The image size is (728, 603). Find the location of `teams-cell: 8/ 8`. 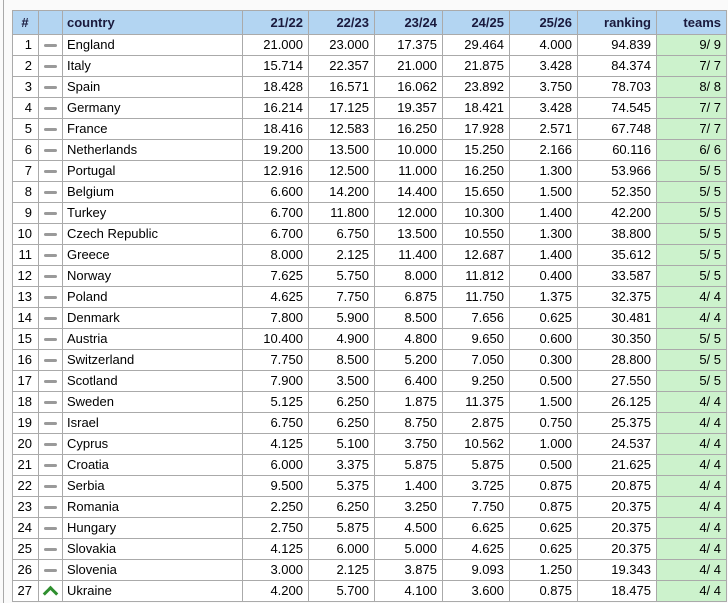

teams-cell: 8/ 8 is located at coordinates (691, 87).